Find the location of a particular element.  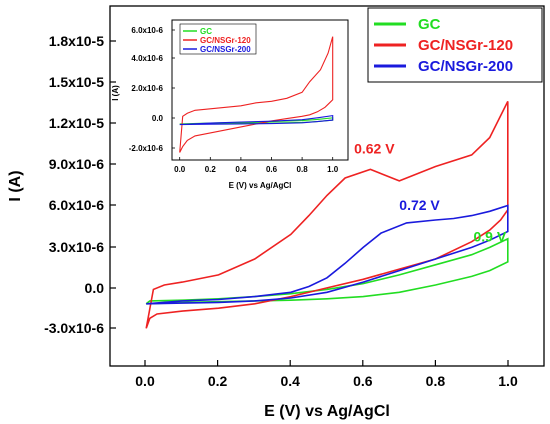

main-x-axis: 0.0 0.2 0.4 0.6 0.8 1.0 E (V) vs Ag/AgCl is located at coordinates (326, 390).